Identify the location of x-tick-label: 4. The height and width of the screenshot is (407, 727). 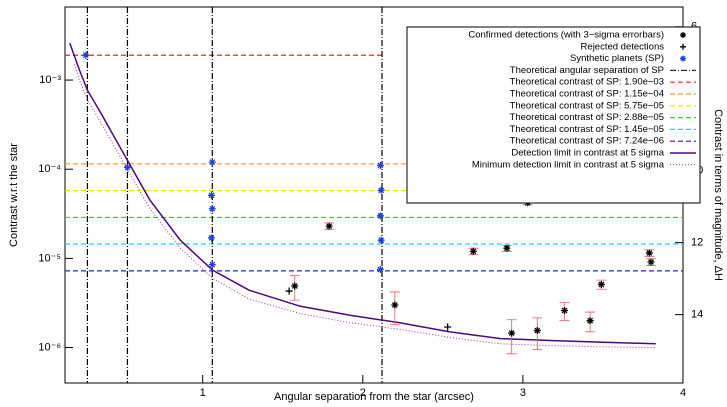
(683, 393).